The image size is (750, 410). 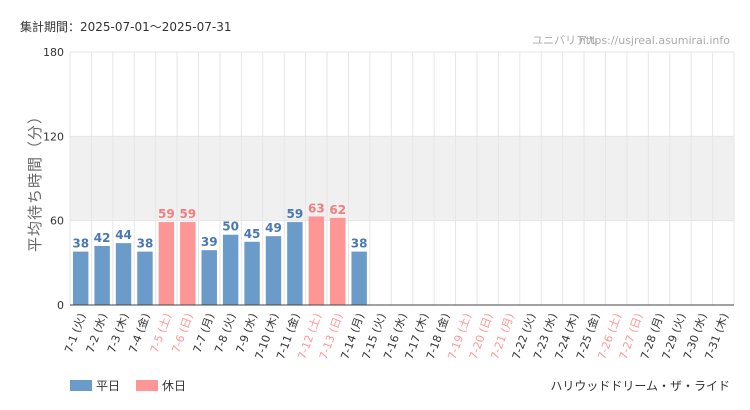 I want to click on site-url: https://usjreal.asumirai.info, so click(x=654, y=40).